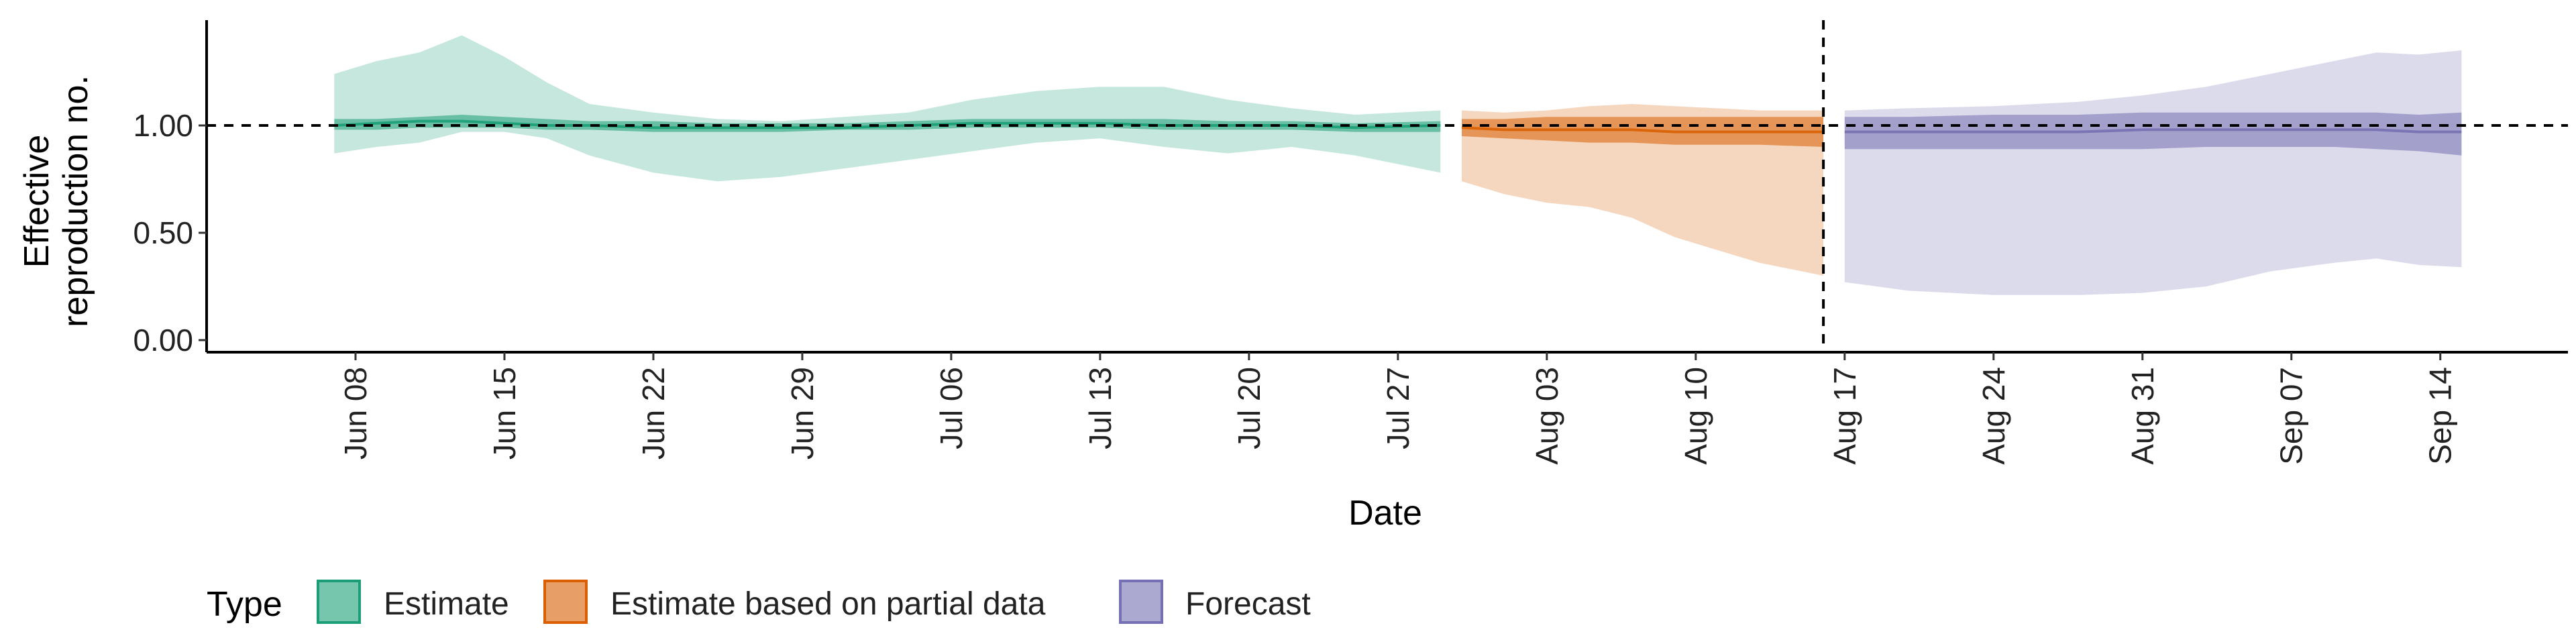 This screenshot has width=2576, height=644. Describe the element at coordinates (2142, 416) in the screenshot. I see `x-tick-label: Aug 31` at that location.